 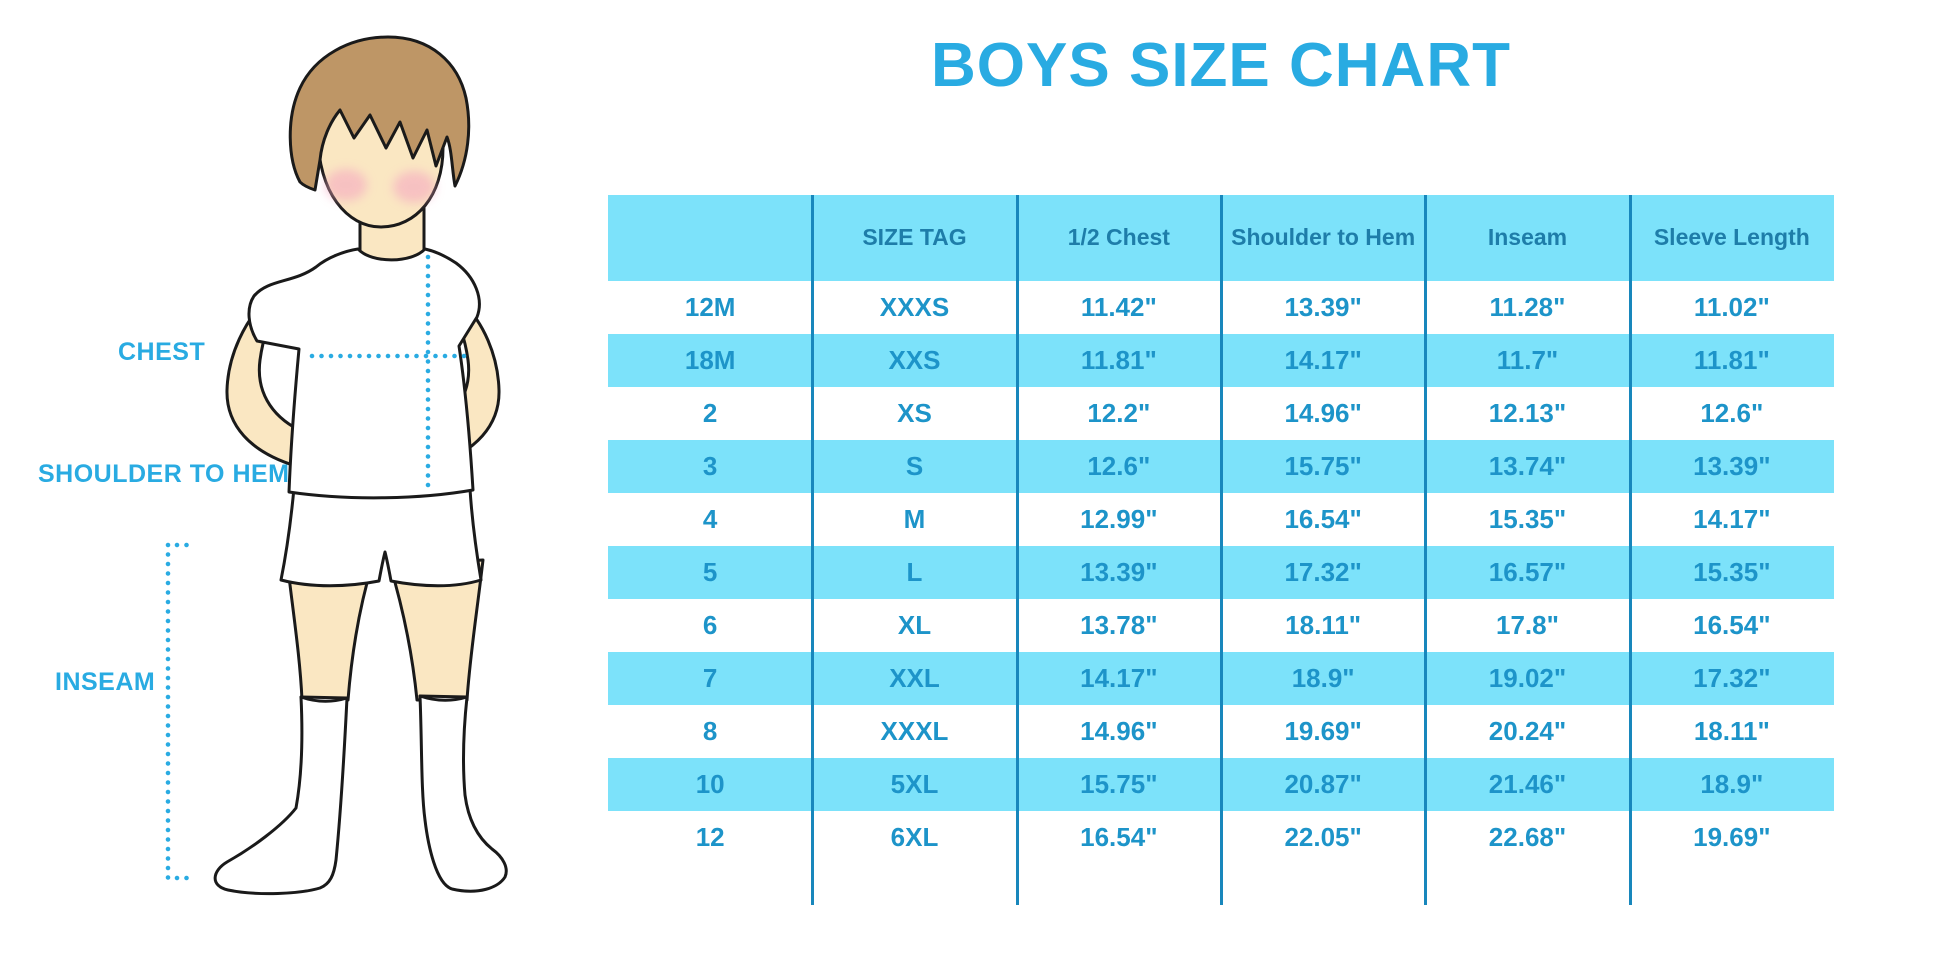 I want to click on table-cell: 20.87", so click(x=1323, y=784).